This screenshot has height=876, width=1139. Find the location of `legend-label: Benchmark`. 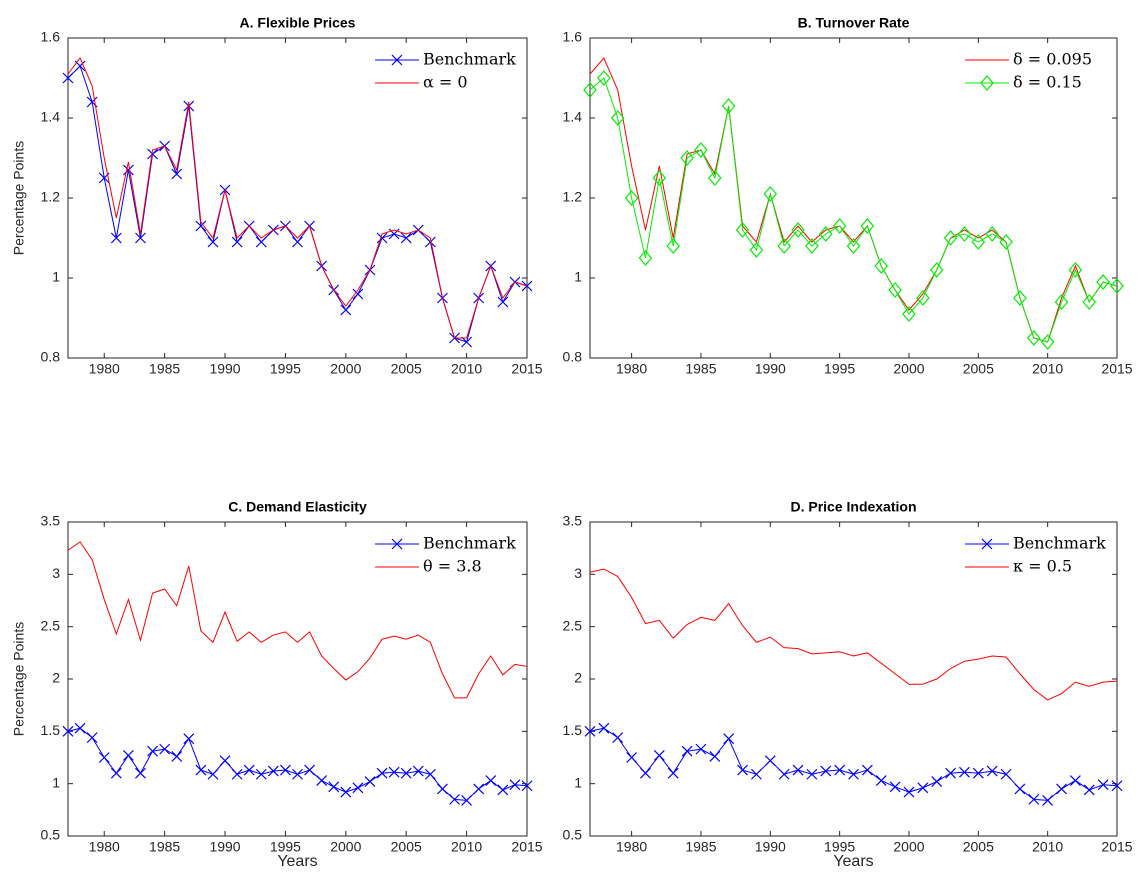

legend-label: Benchmark is located at coordinates (469, 543).